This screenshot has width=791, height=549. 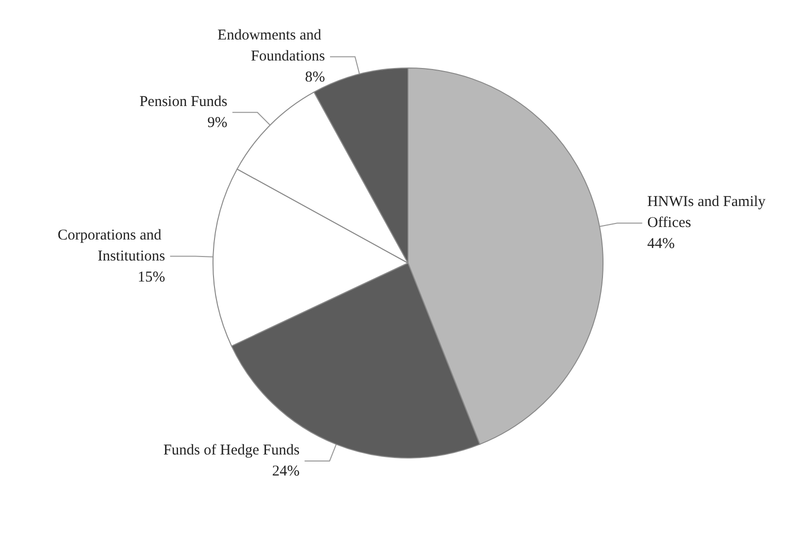 I want to click on data-label: 8%, so click(x=315, y=78).